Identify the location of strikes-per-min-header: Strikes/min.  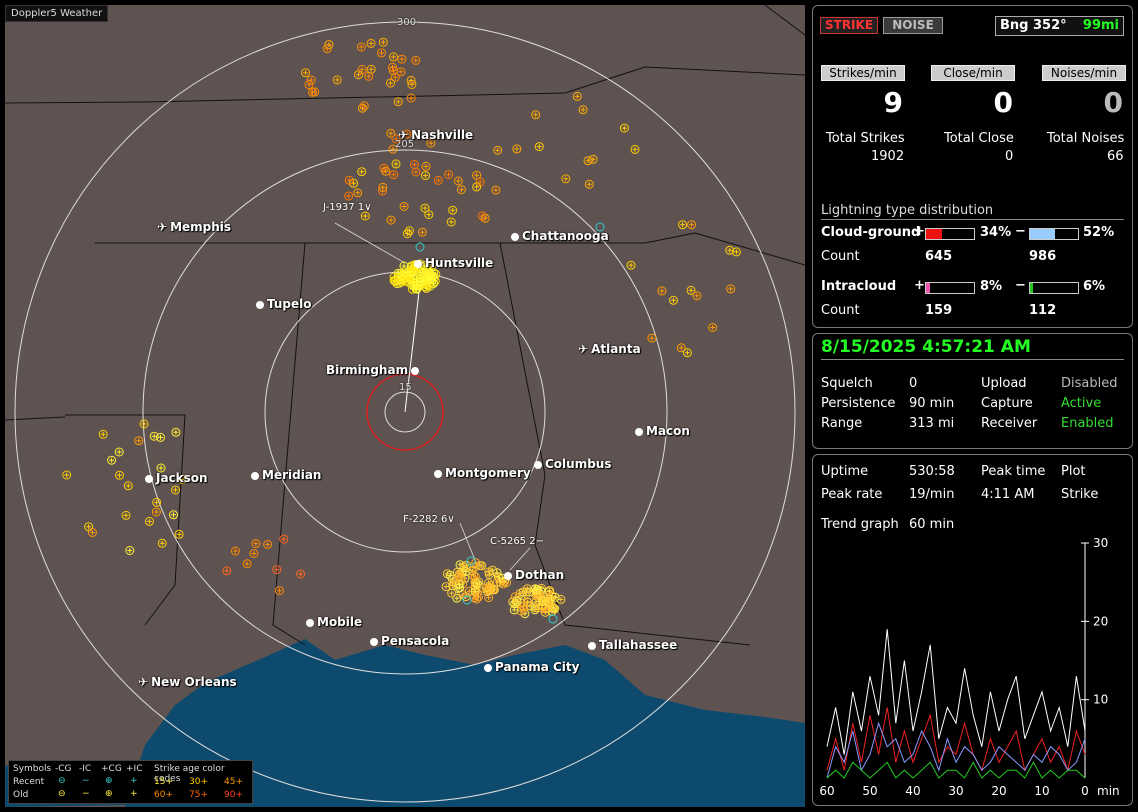
(863, 73).